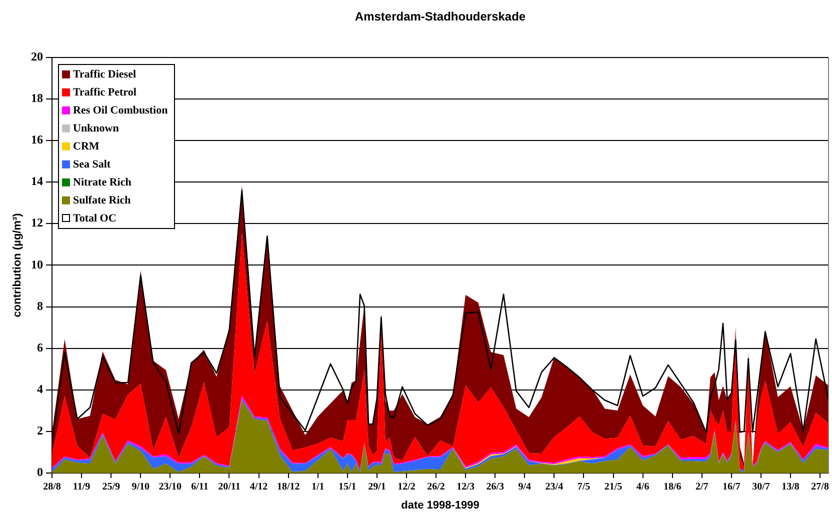  Describe the element at coordinates (102, 182) in the screenshot. I see `legend-label: Nitrate Rich` at that location.